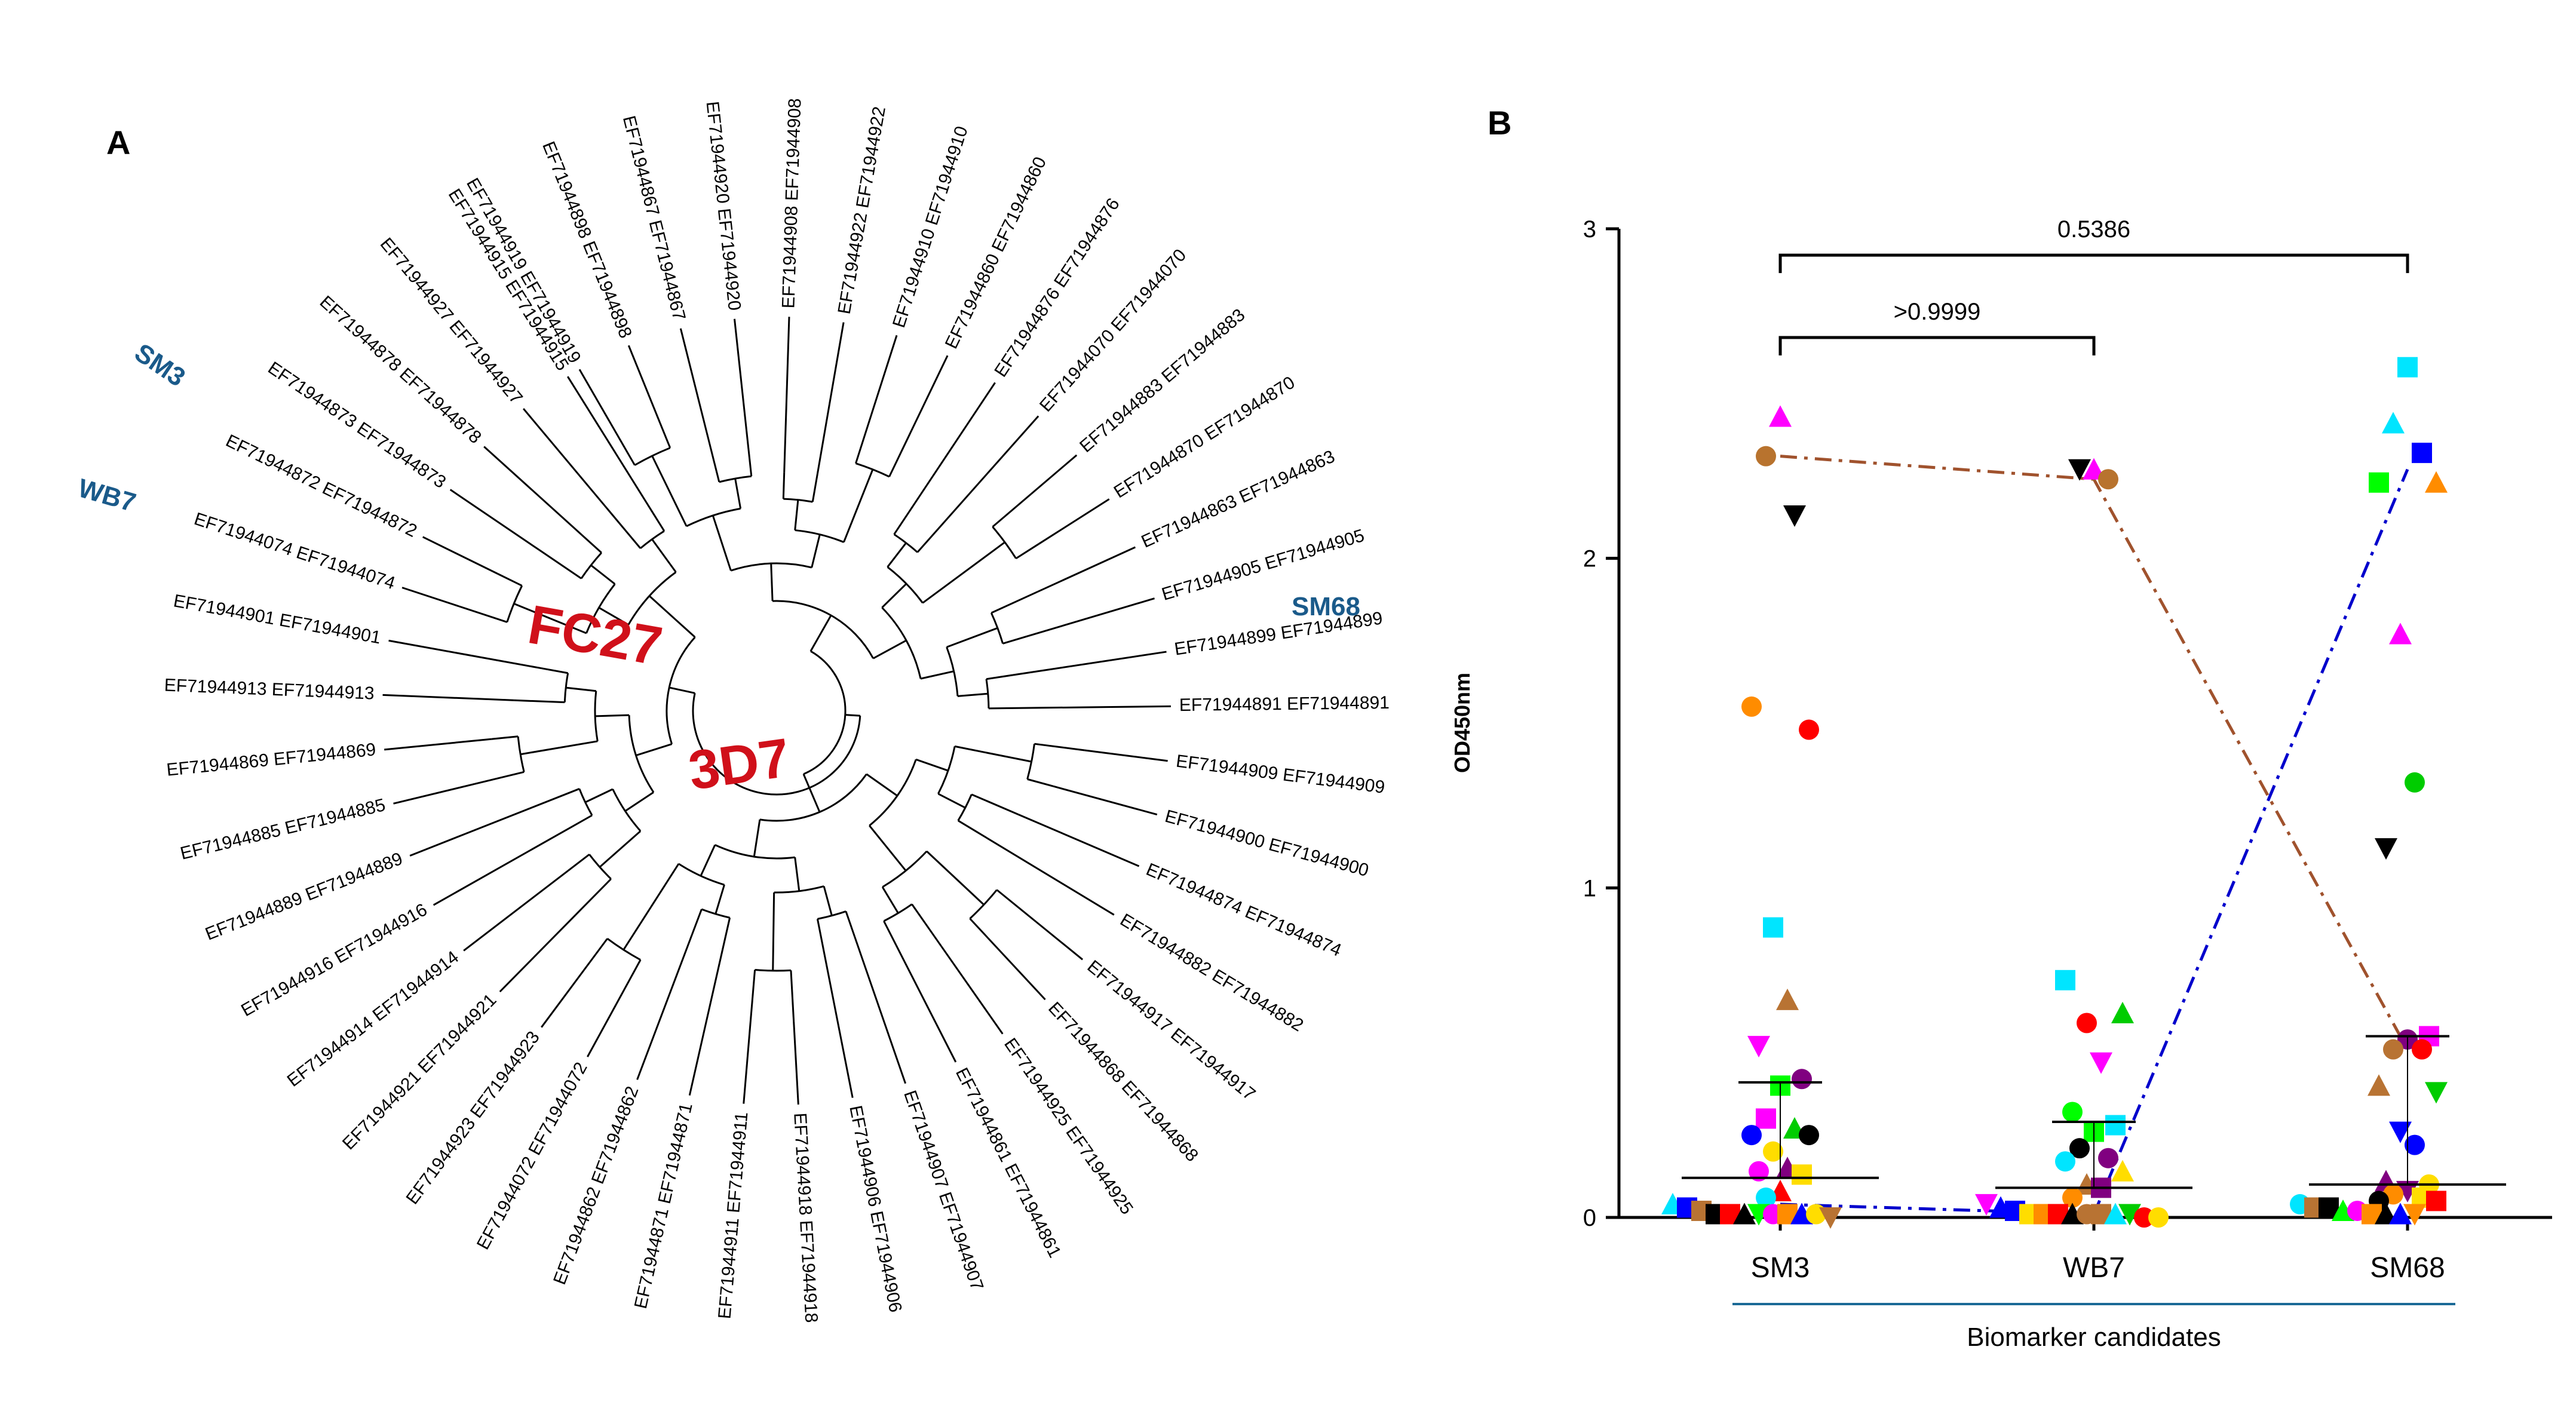  What do you see at coordinates (791, 203) in the screenshot?
I see `leaf-label: EF71944908 EF71944908` at bounding box center [791, 203].